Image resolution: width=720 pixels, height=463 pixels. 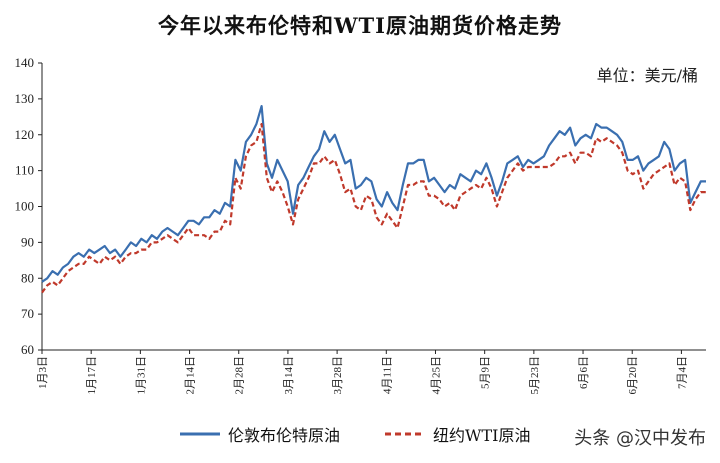 I want to click on y-tick-label: 100, so click(x=25, y=206).